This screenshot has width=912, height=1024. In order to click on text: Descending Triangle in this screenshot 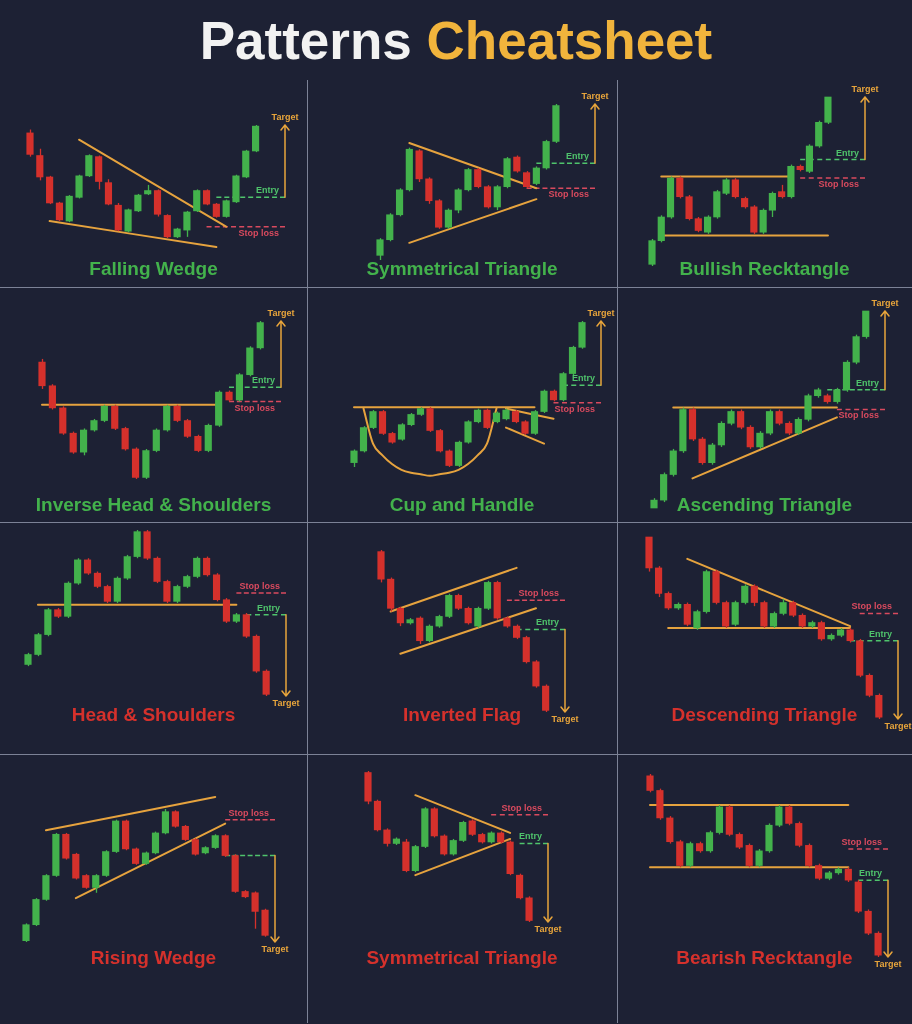, I will do `click(764, 714)`.